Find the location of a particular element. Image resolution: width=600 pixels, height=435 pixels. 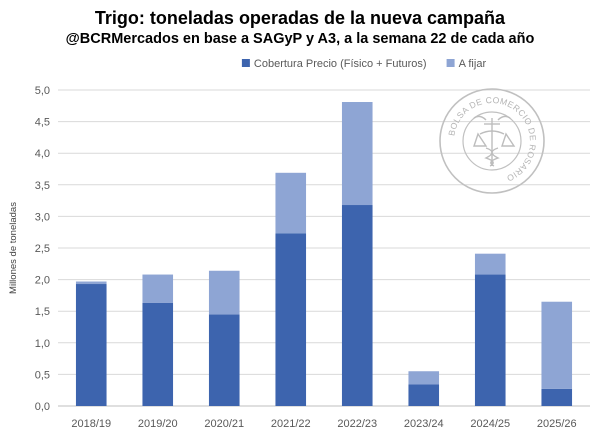

x-tick-label: 2020/21 is located at coordinates (224, 424).